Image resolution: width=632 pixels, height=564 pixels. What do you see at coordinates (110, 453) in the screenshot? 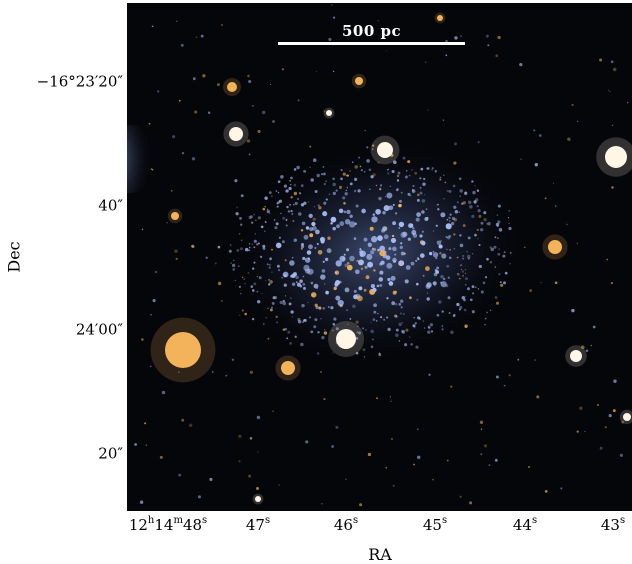
I see `y-tick-label-20s: 20″` at bounding box center [110, 453].